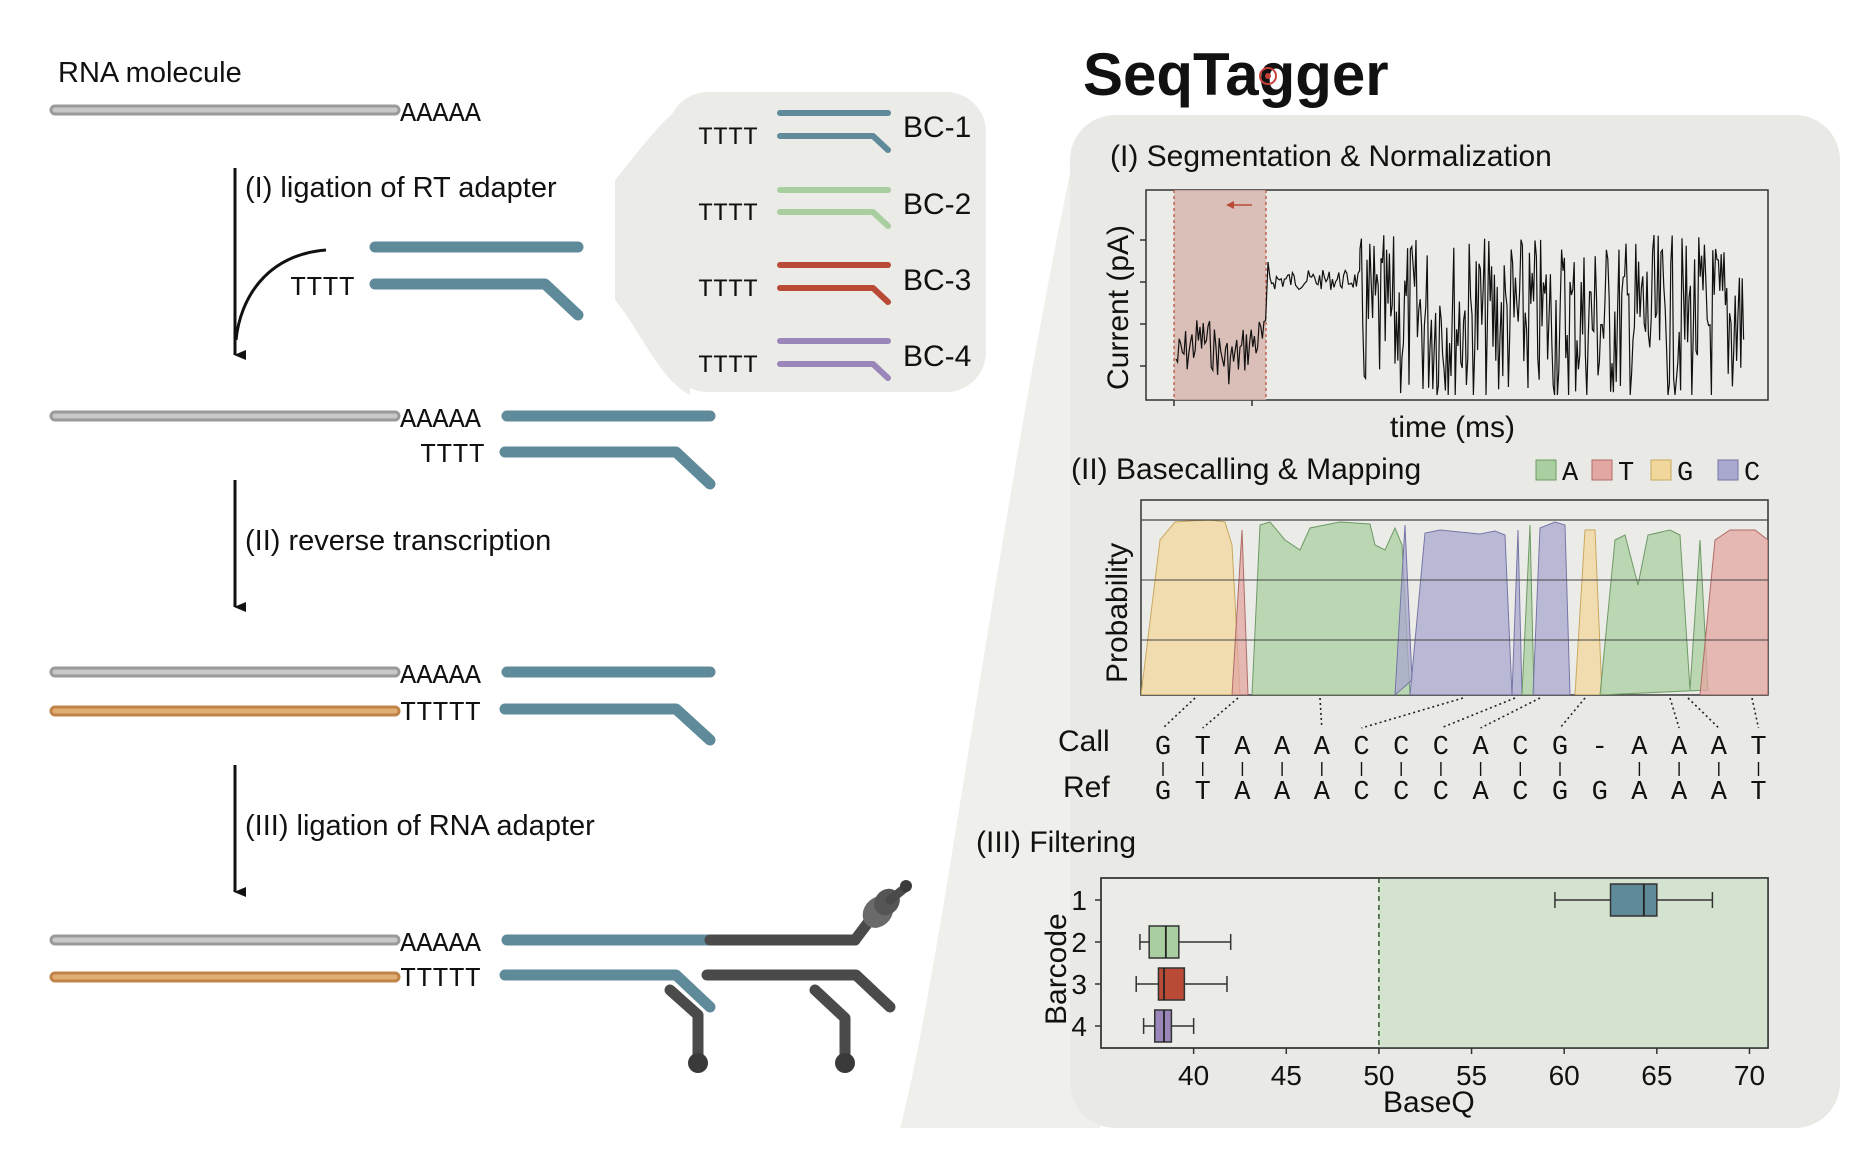 This screenshot has width=1851, height=1167. What do you see at coordinates (440, 980) in the screenshot?
I see `polyt-text: TTTTT` at bounding box center [440, 980].